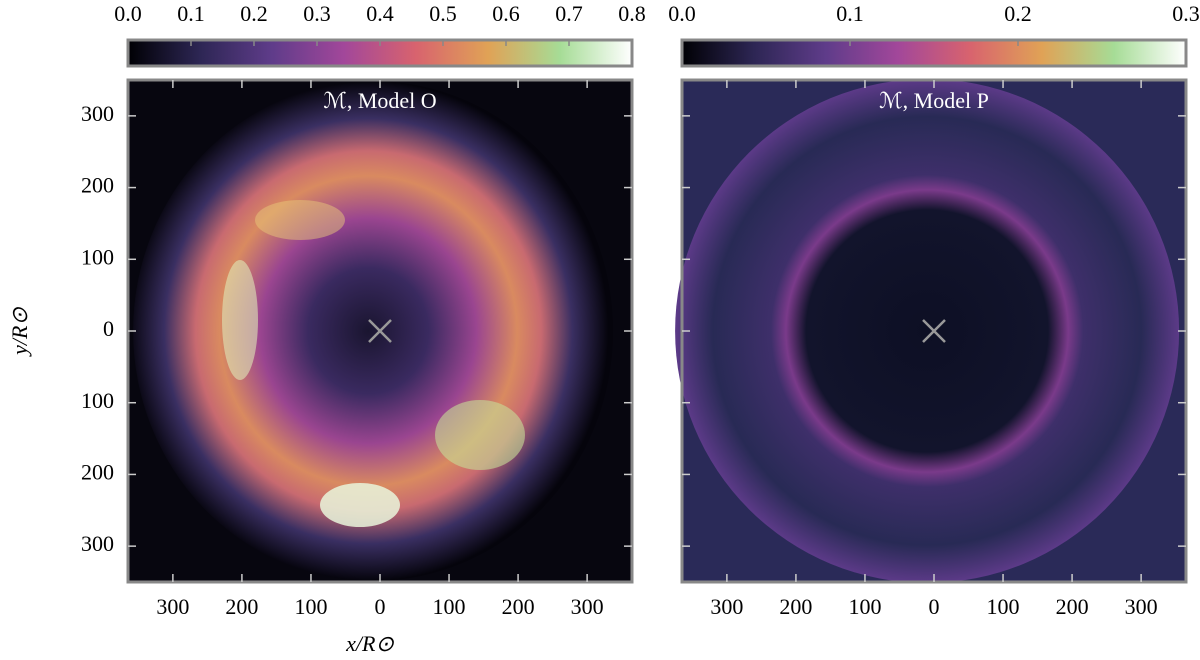 The image size is (1200, 660). I want to click on colorbar-tick-label: 0.7, so click(569, 13).